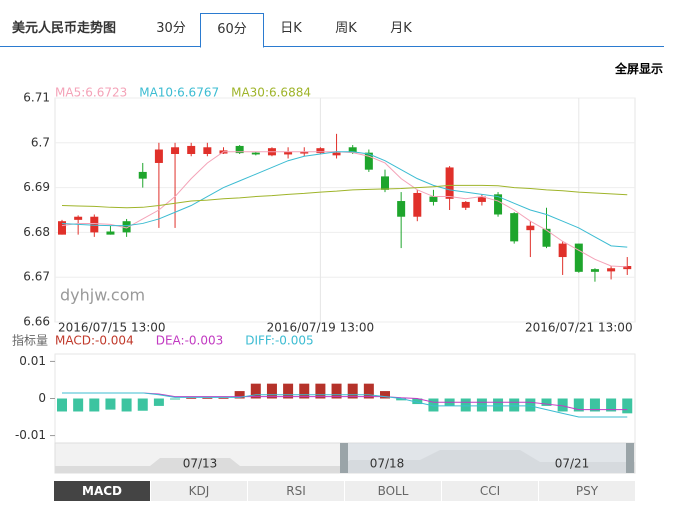 The height and width of the screenshot is (505, 679). I want to click on legend-entry: MA30:6.6884, so click(271, 93).